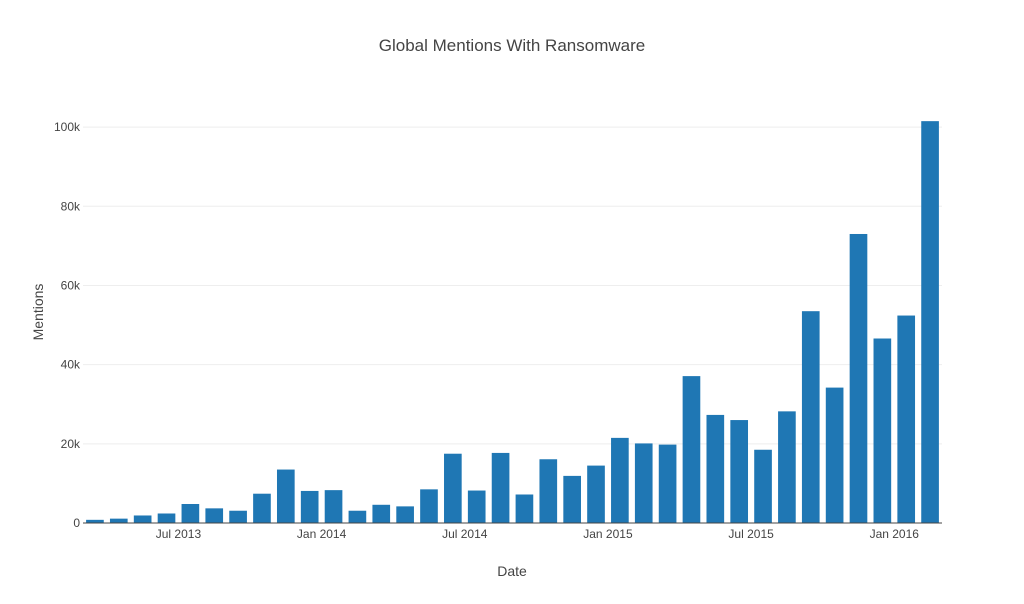 The width and height of the screenshot is (1024, 604). What do you see at coordinates (76, 523) in the screenshot?
I see `y-tick-label: 0` at bounding box center [76, 523].